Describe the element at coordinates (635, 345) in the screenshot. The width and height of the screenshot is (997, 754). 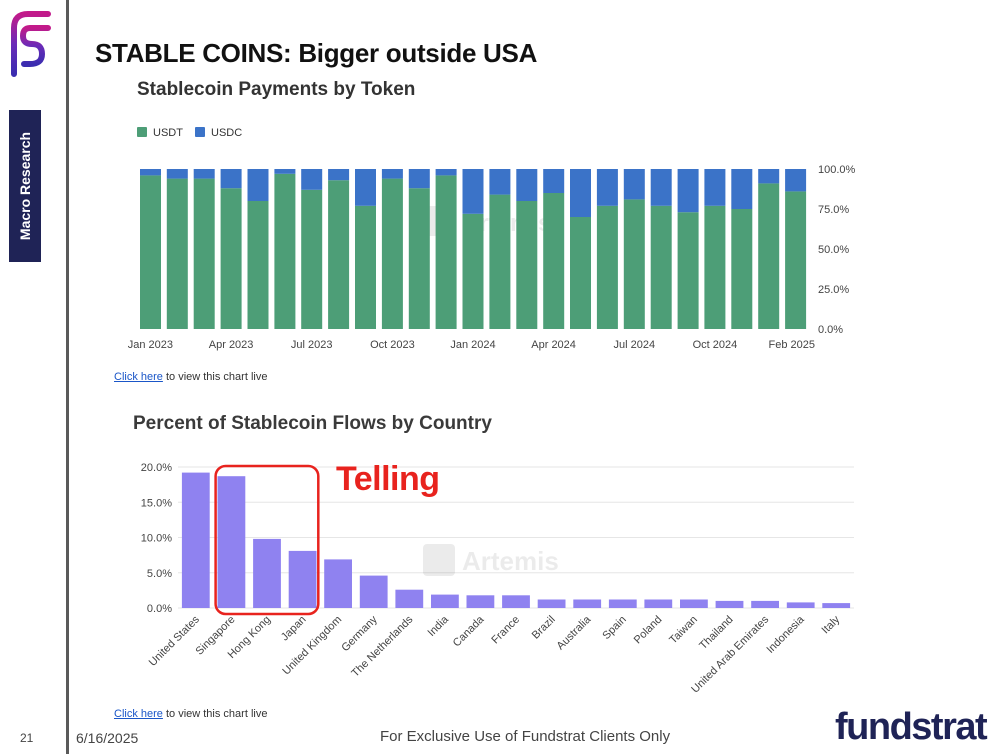
I see `x-tick-label: Jul 2024` at that location.